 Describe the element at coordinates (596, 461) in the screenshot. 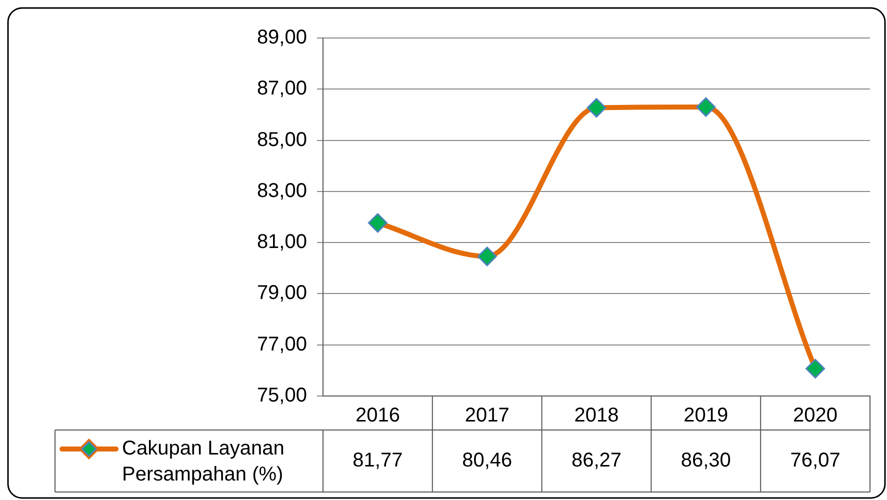

I see `data-label: 86,27` at that location.